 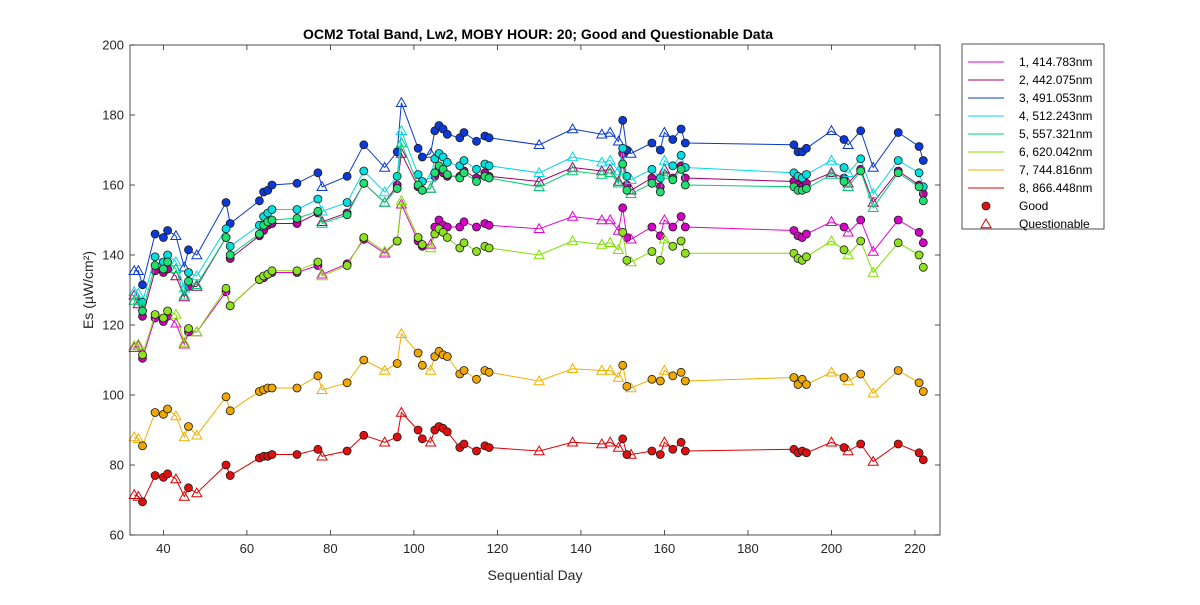 I want to click on x-tick-label: 120, so click(x=498, y=548).